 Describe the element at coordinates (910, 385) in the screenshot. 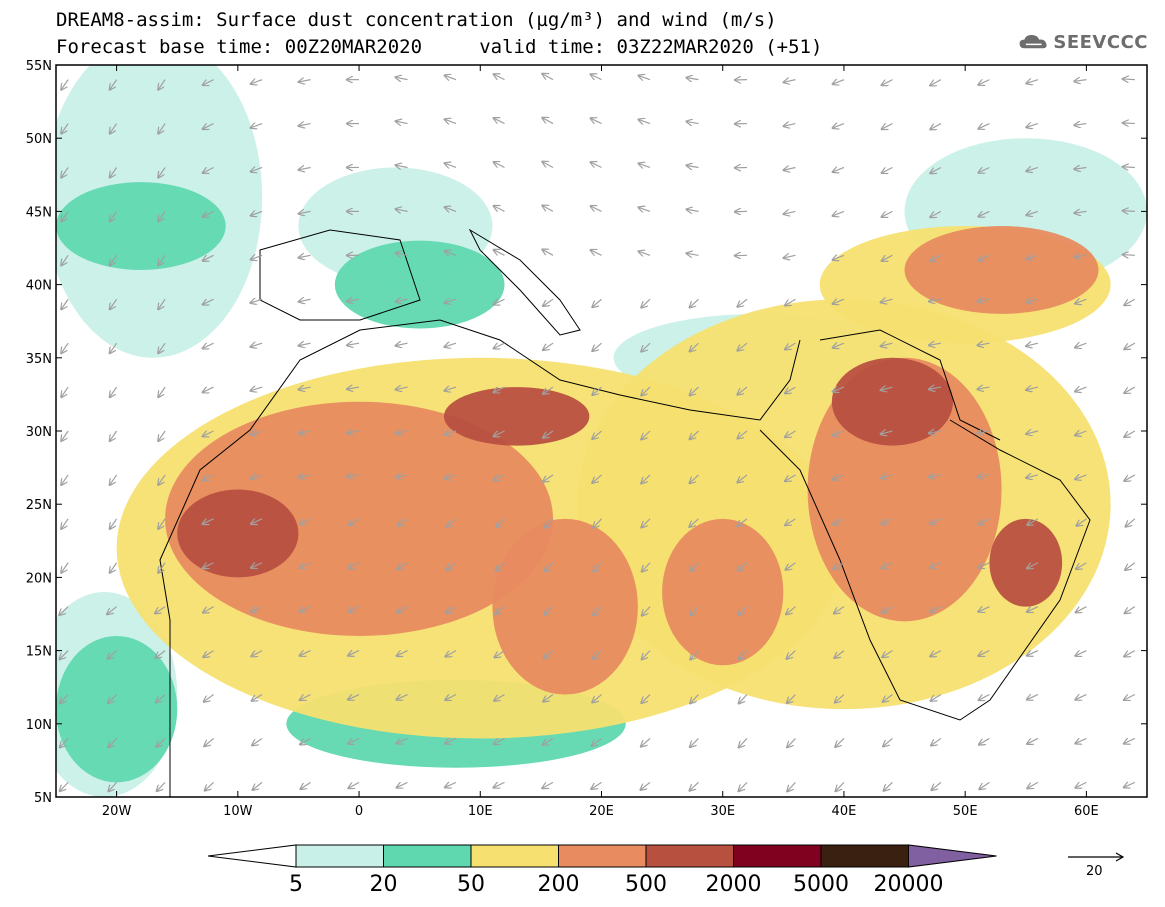

I see `levant-gulf-coast` at that location.